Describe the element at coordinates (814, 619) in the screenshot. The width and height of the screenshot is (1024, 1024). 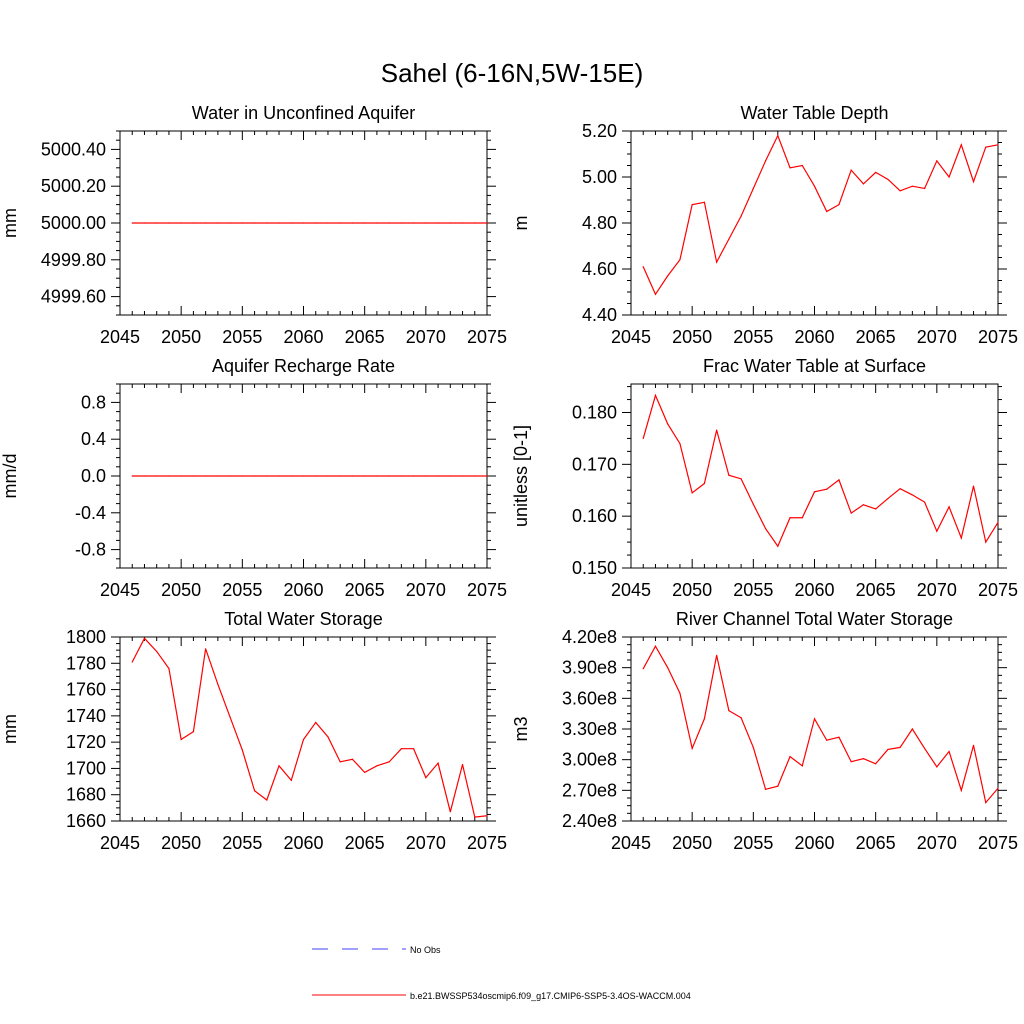
I see `chart-title: River Channel Total Water Storage` at that location.